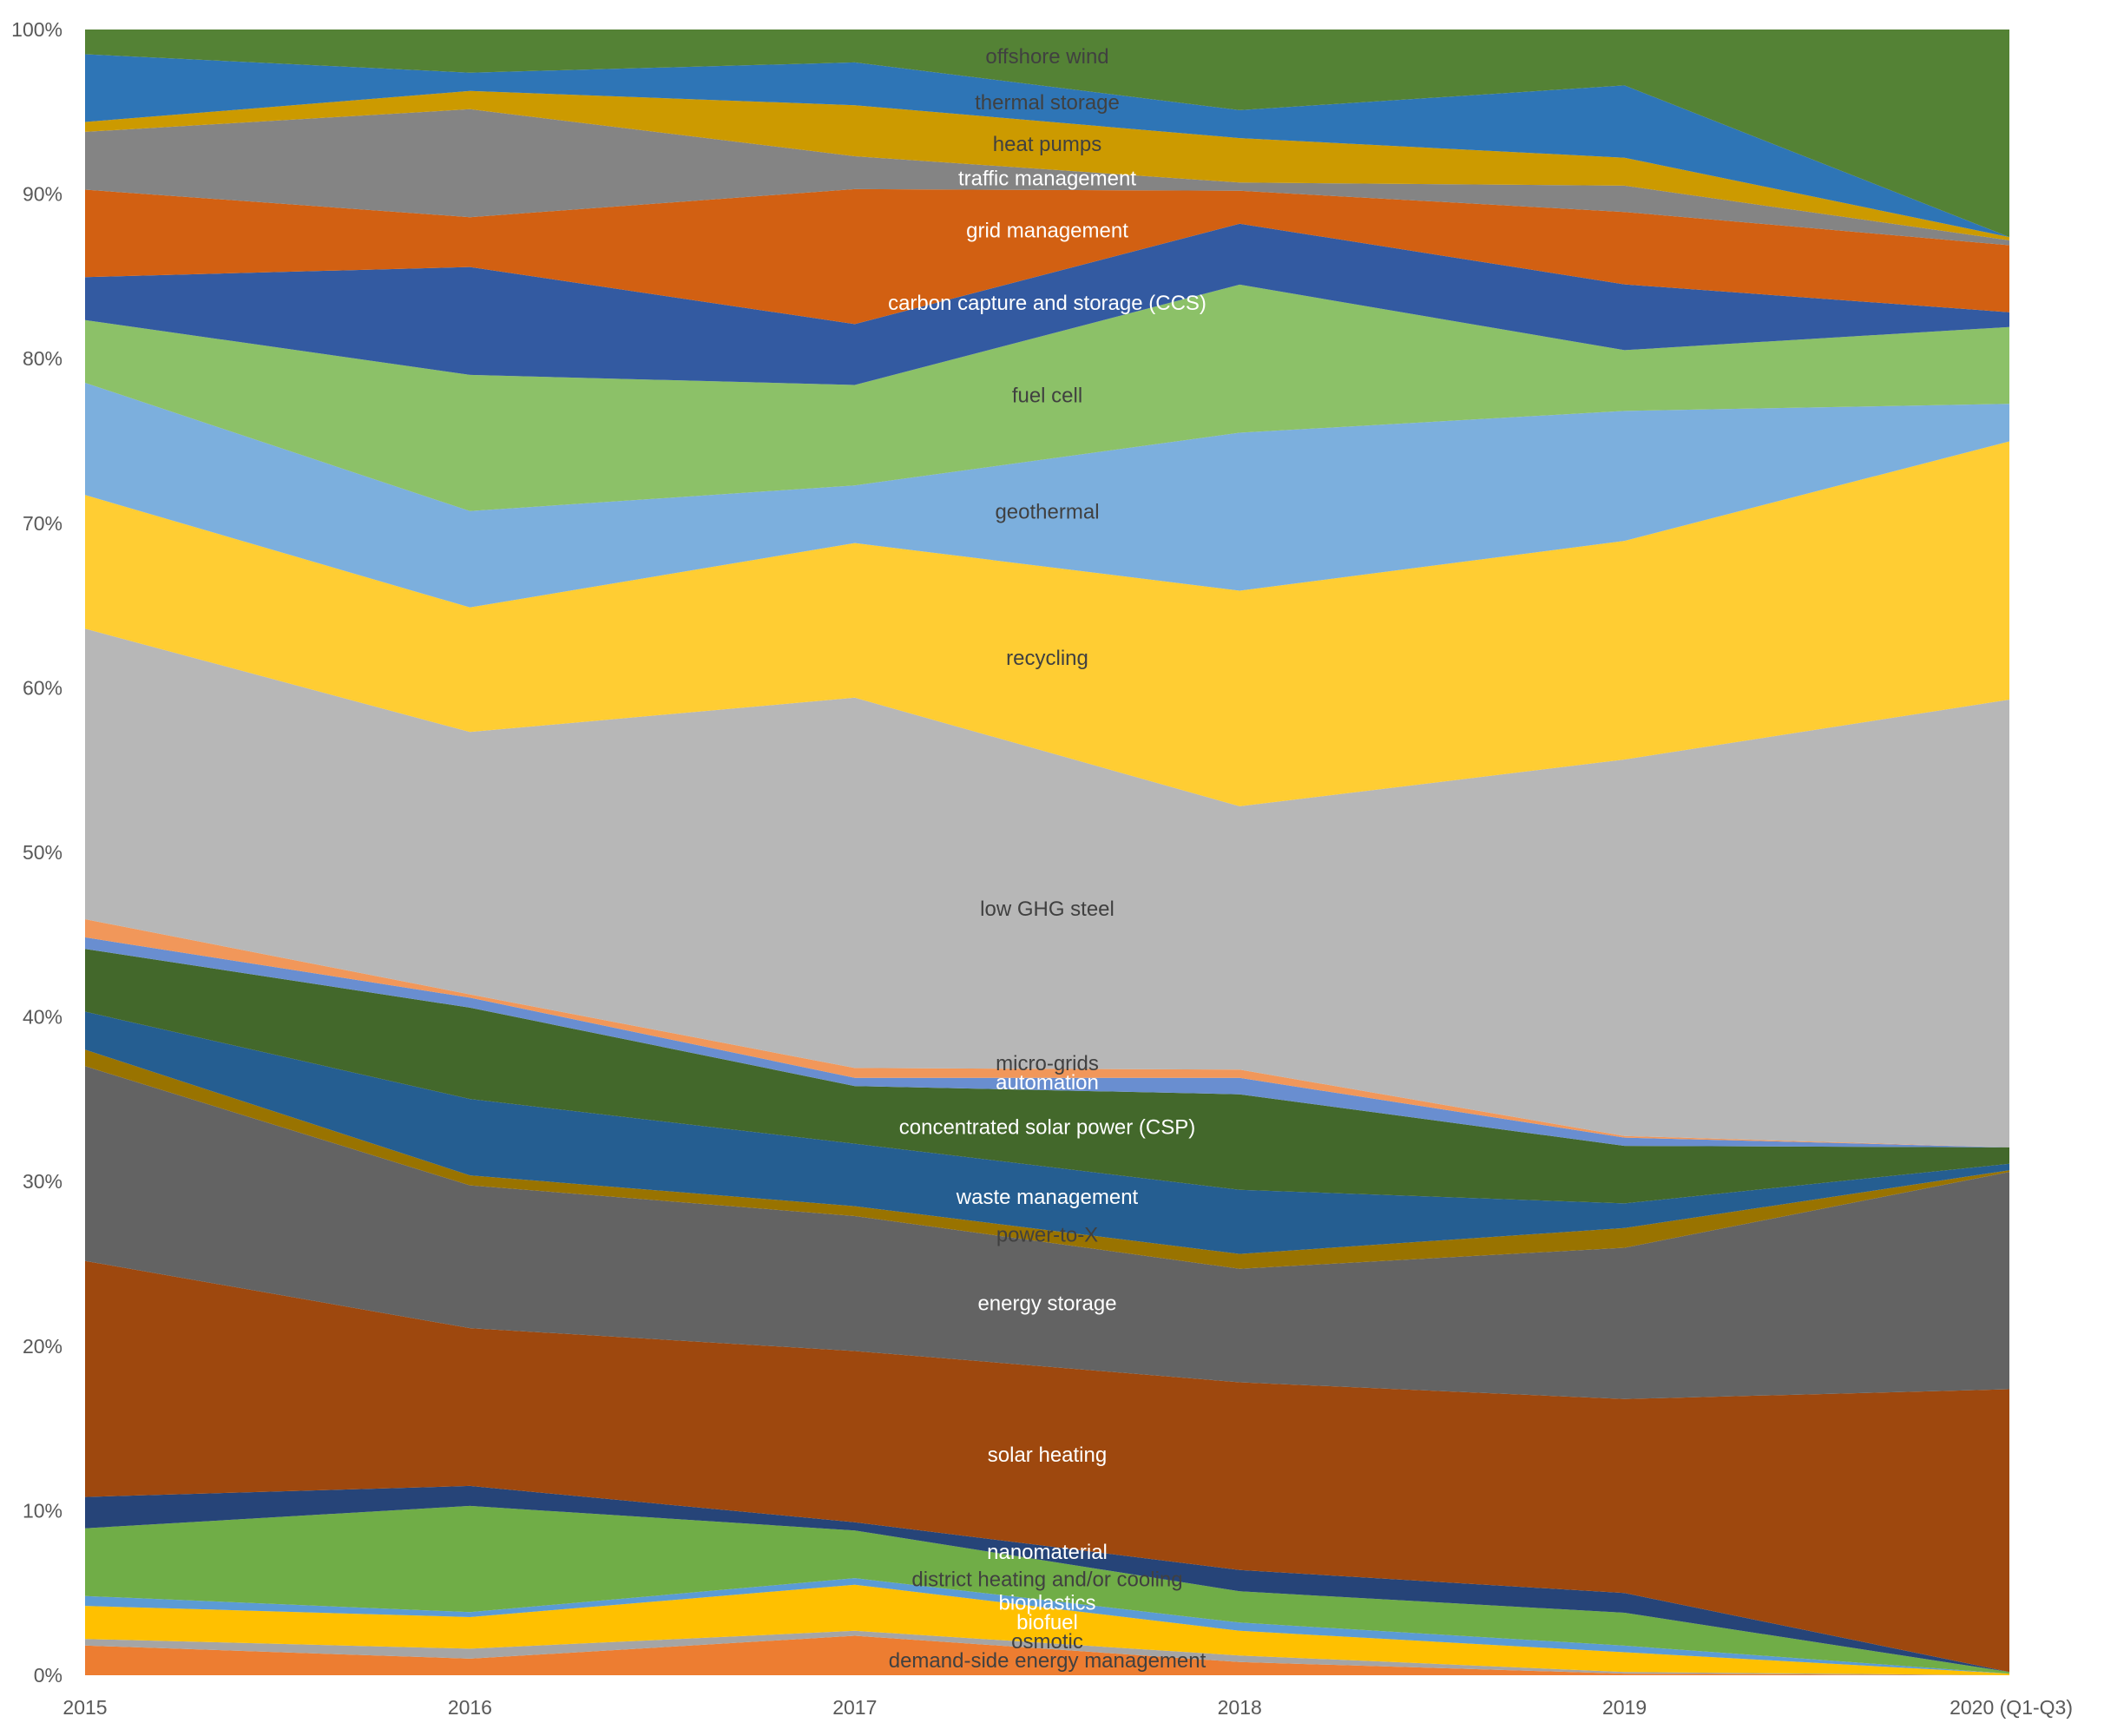 This screenshot has height=1736, width=2104. Describe the element at coordinates (42, 1181) in the screenshot. I see `y-tick-label: 30%` at that location.